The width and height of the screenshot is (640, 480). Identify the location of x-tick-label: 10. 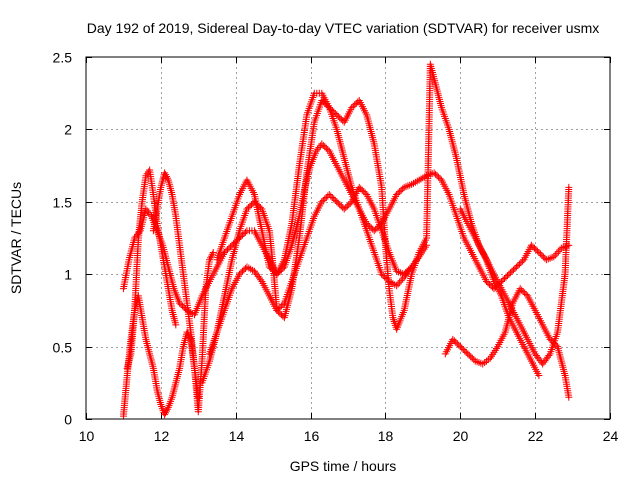
(87, 436).